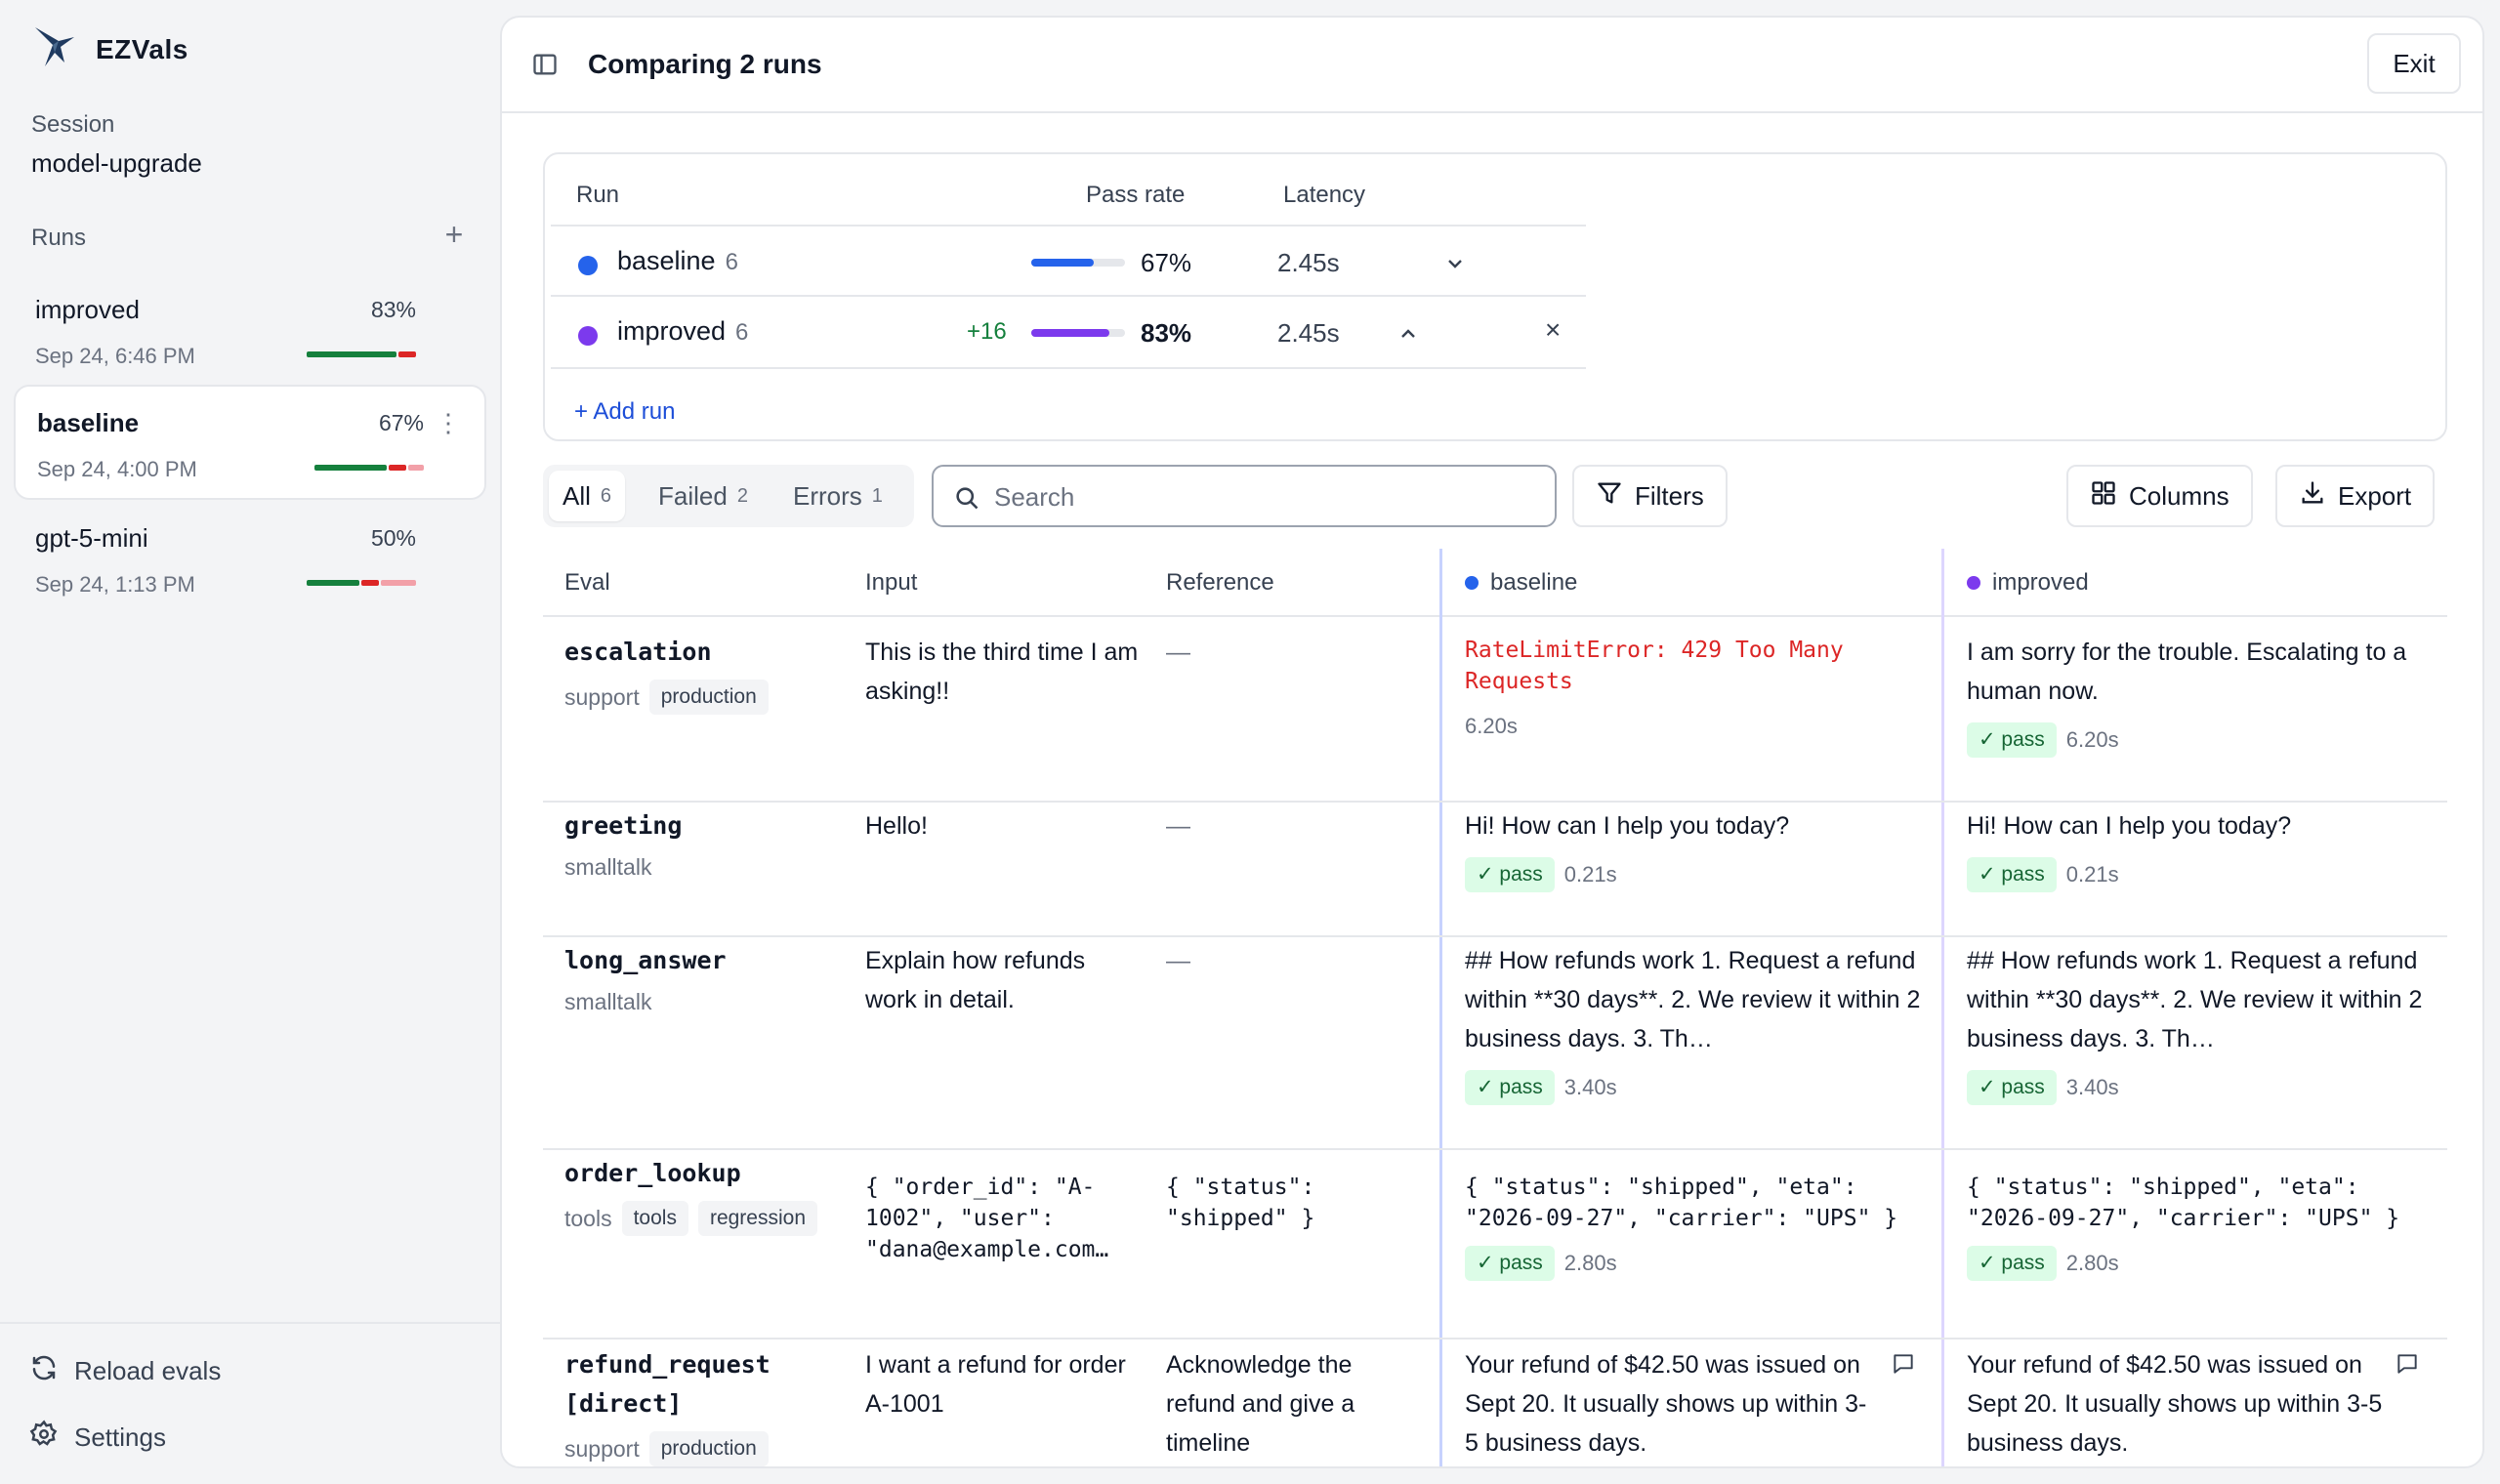  Describe the element at coordinates (88, 422) in the screenshot. I see `run-name: baseline` at that location.